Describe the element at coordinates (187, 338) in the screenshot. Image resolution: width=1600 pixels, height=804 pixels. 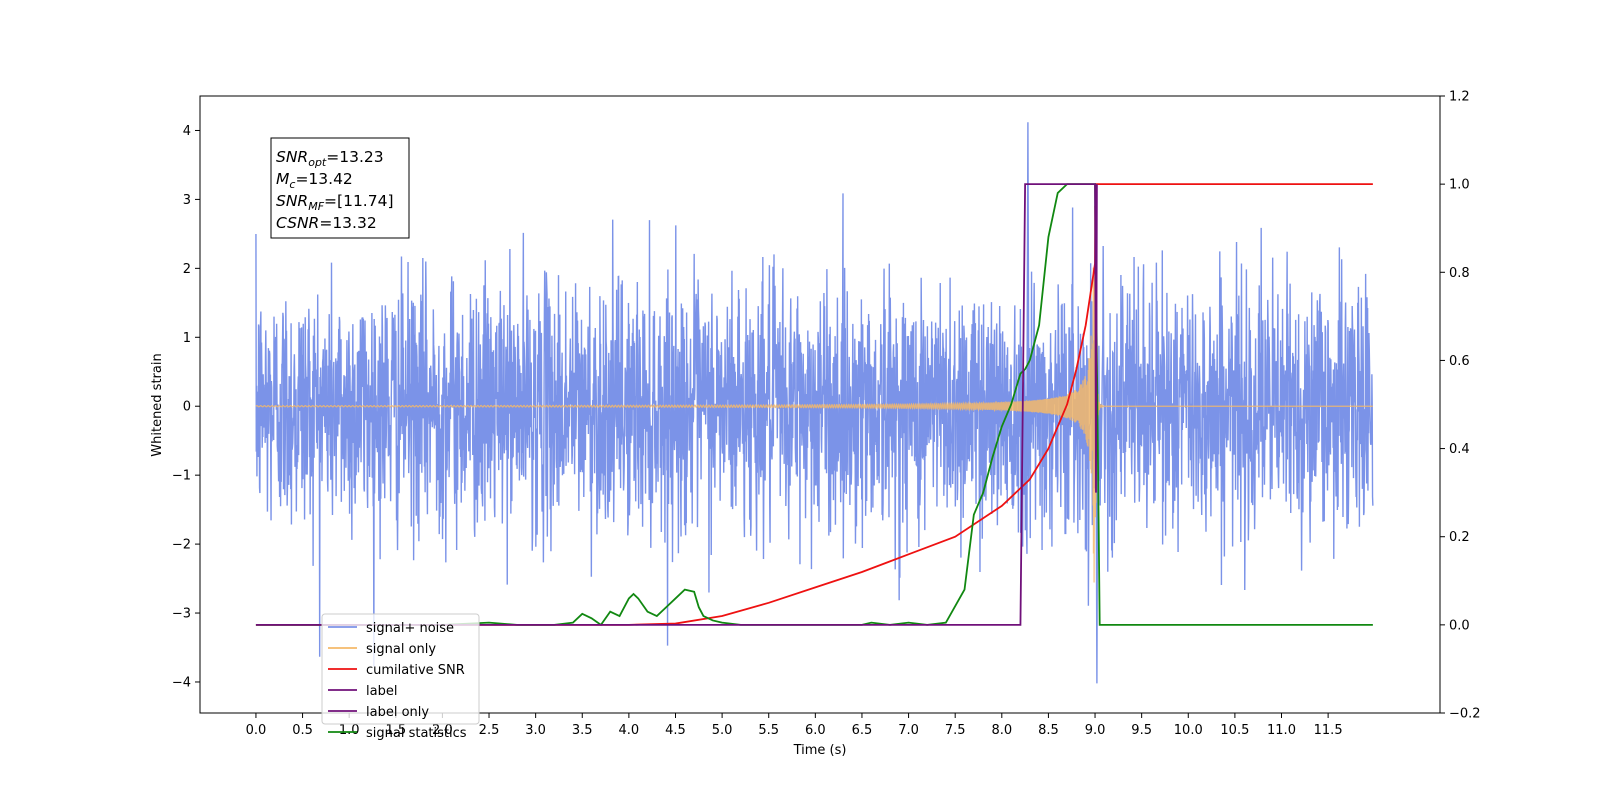
I see `y-tick-label: 1` at that location.